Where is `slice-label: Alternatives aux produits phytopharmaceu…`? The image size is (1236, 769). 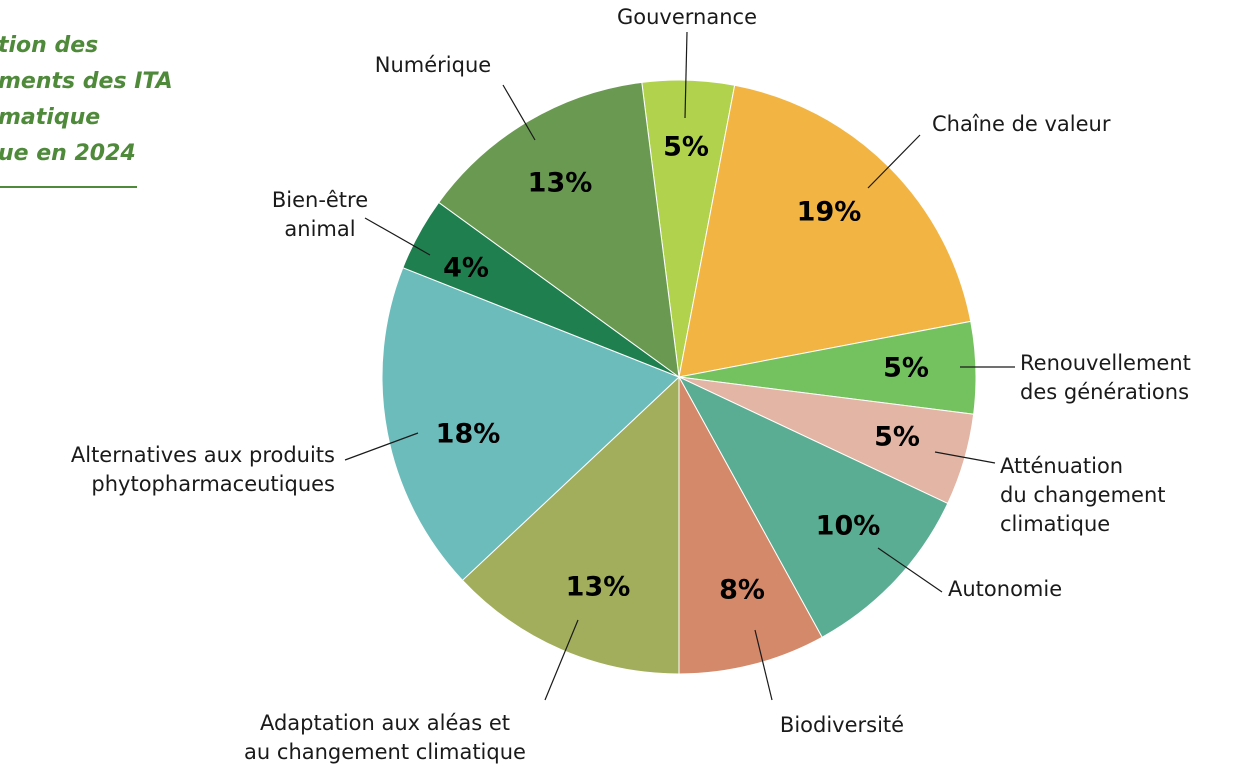
slice-label: Alternatives aux produits phytopharmaceu… is located at coordinates (202, 469).